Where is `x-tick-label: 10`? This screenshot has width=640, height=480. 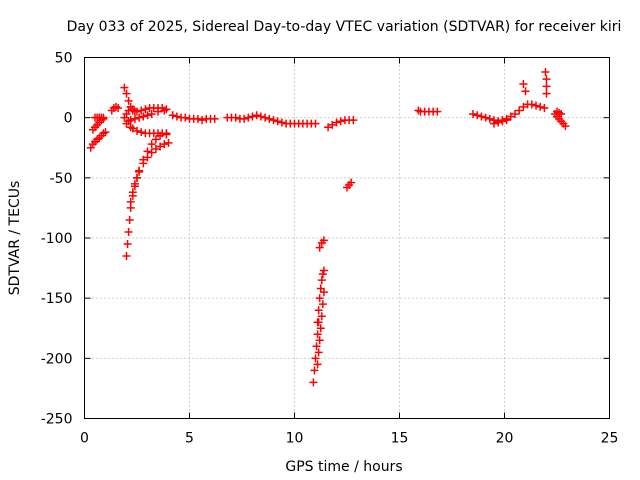 x-tick-label: 10 is located at coordinates (295, 439).